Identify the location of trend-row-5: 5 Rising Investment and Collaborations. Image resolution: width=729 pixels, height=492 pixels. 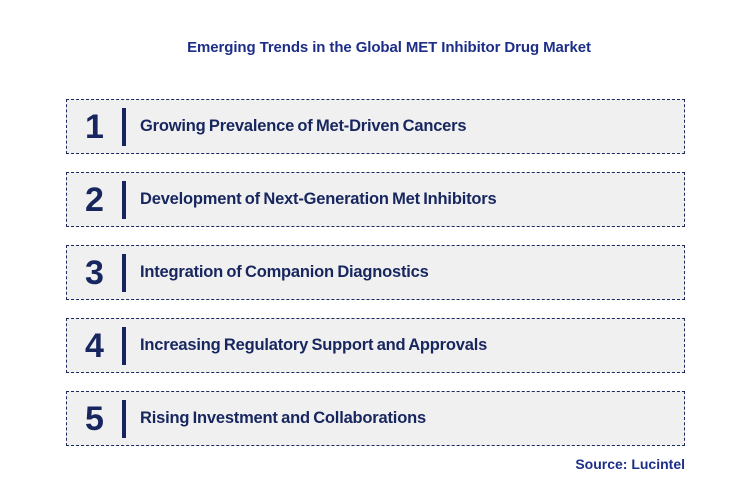
(375, 418).